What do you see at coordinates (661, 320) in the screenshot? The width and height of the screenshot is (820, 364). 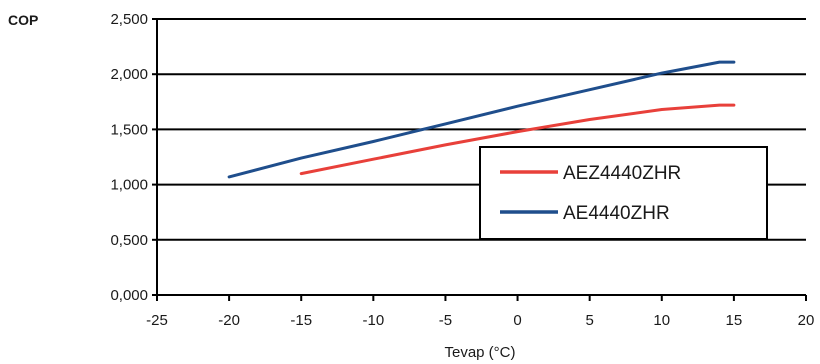 I see `x-tick-label: 10` at bounding box center [661, 320].